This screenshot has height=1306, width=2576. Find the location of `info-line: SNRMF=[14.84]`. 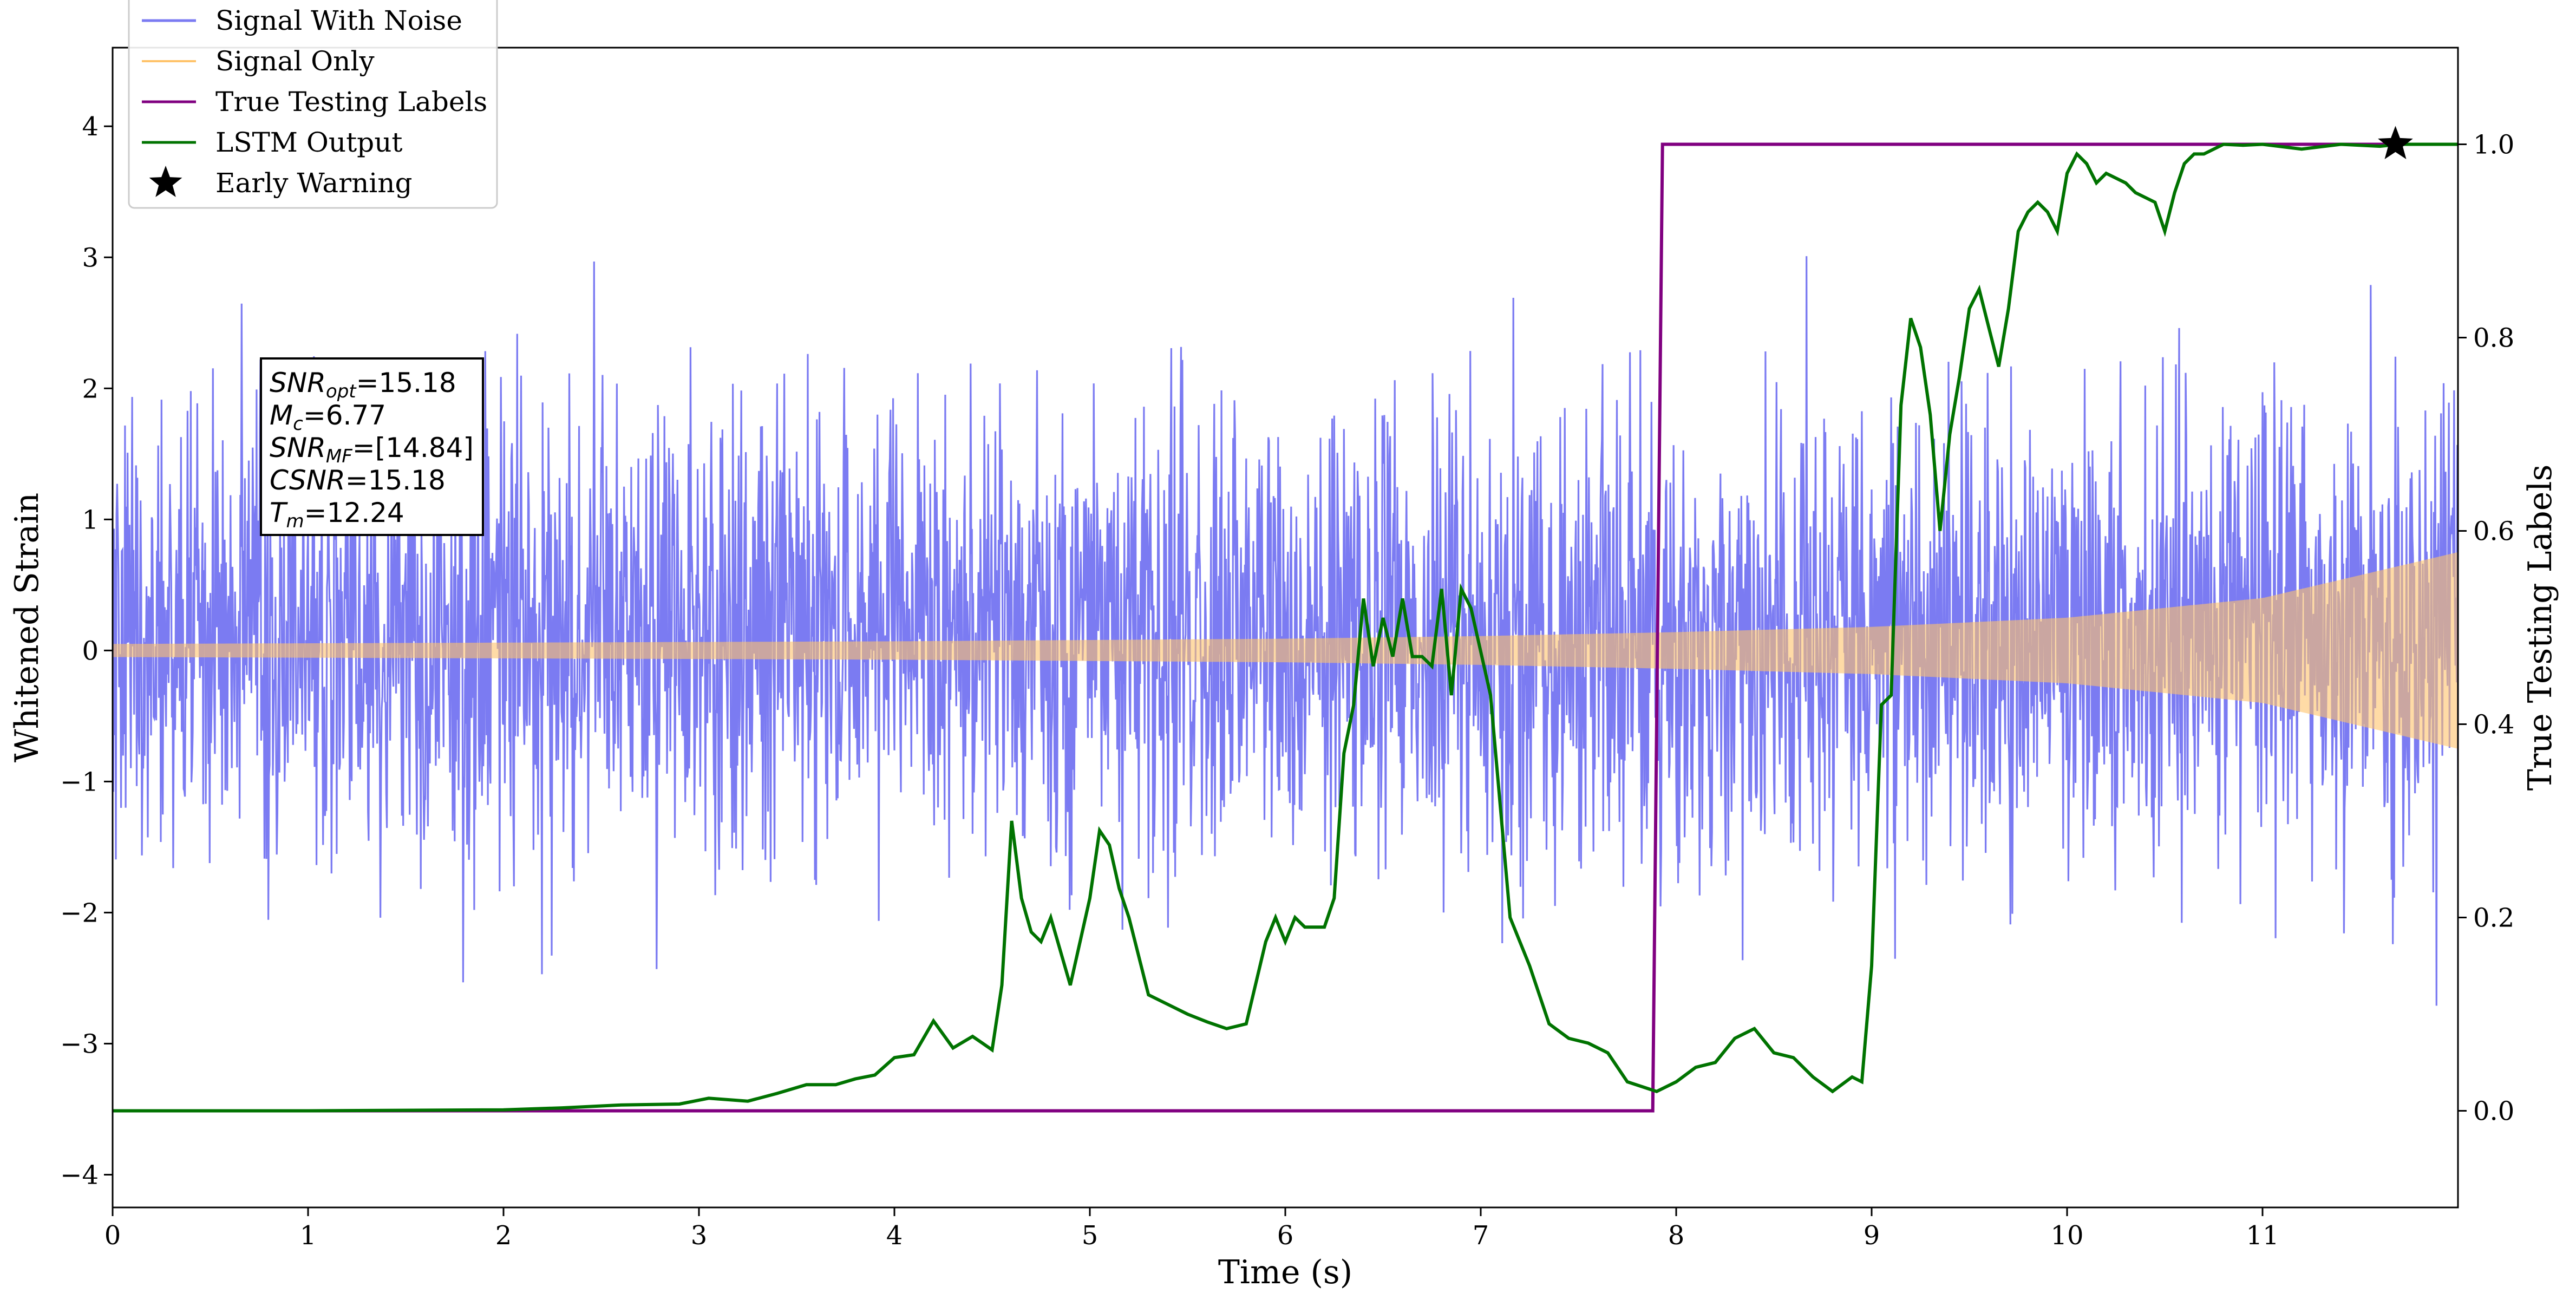

info-line: SNRMF=[14.84] is located at coordinates (372, 449).